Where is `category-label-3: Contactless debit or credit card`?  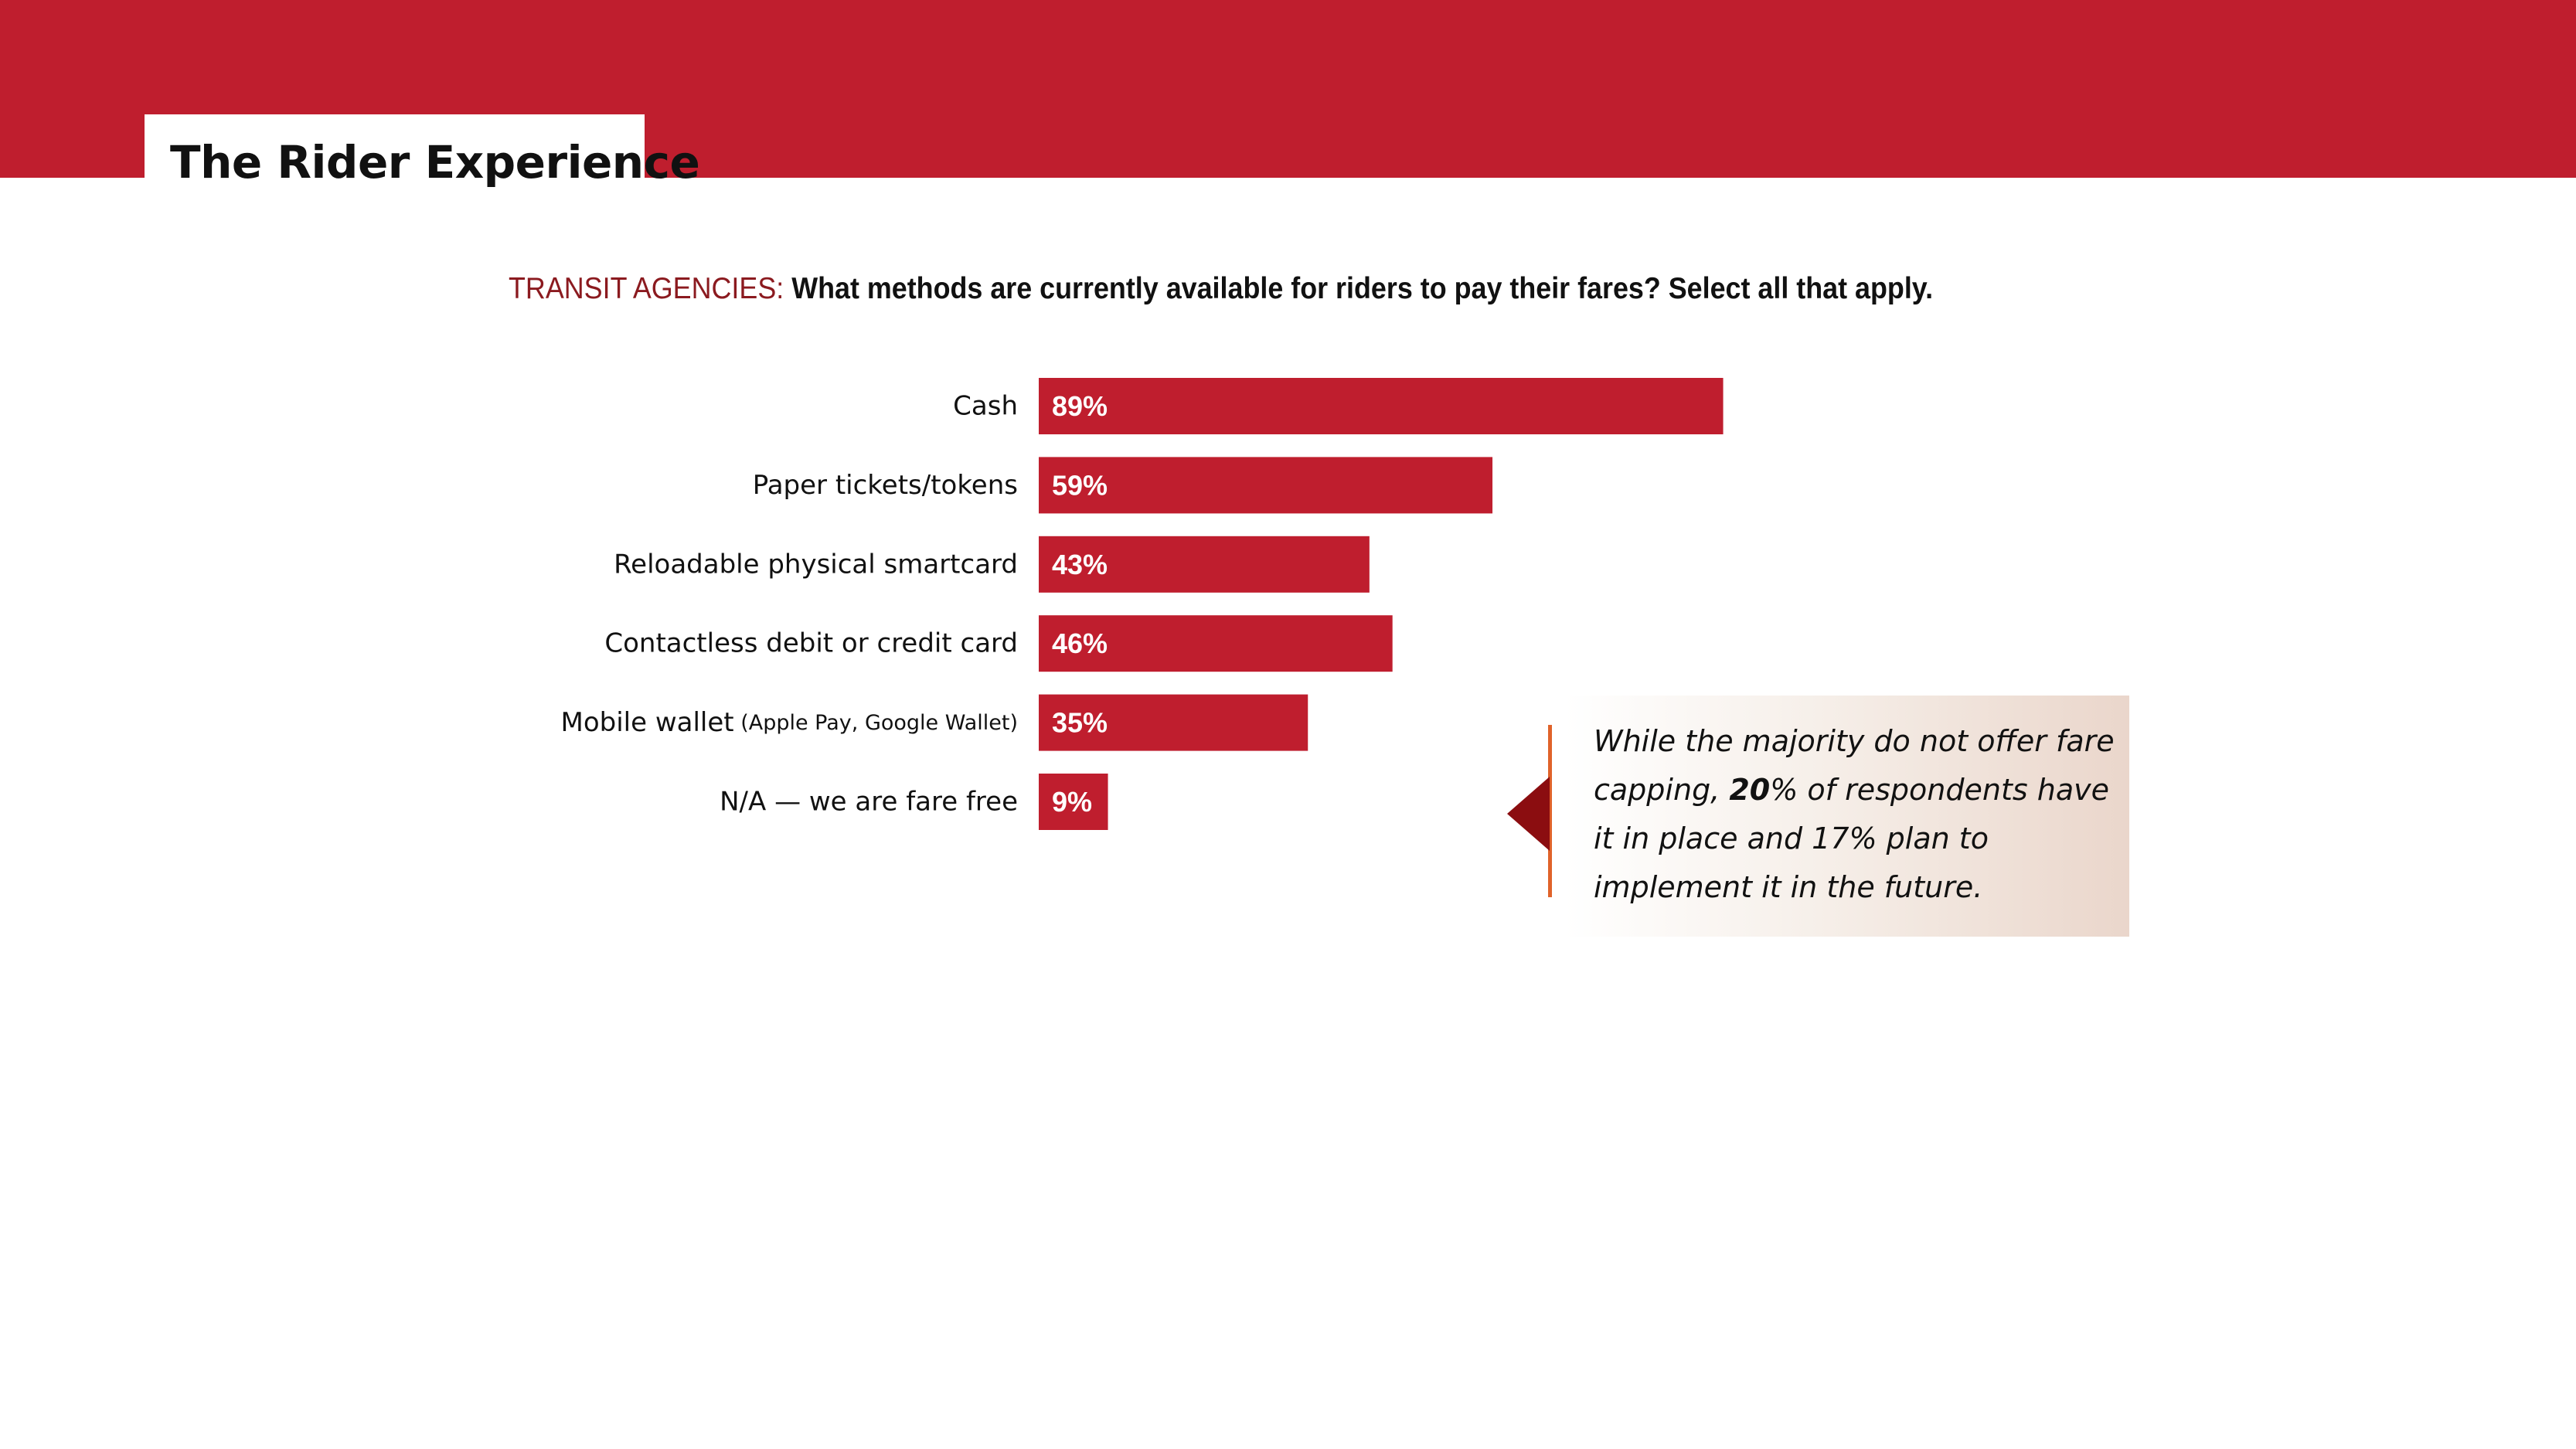 category-label-3: Contactless debit or credit card is located at coordinates (811, 643).